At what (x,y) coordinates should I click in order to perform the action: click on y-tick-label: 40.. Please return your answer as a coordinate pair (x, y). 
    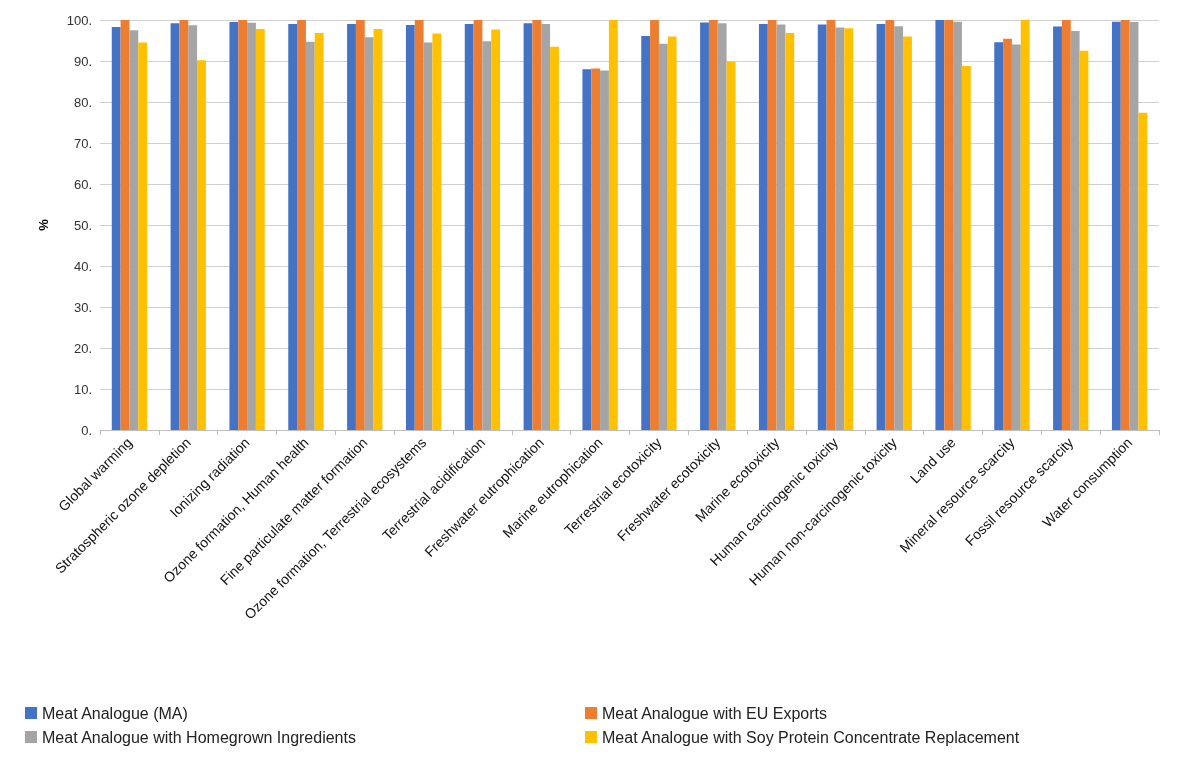
    Looking at the image, I should click on (82, 266).